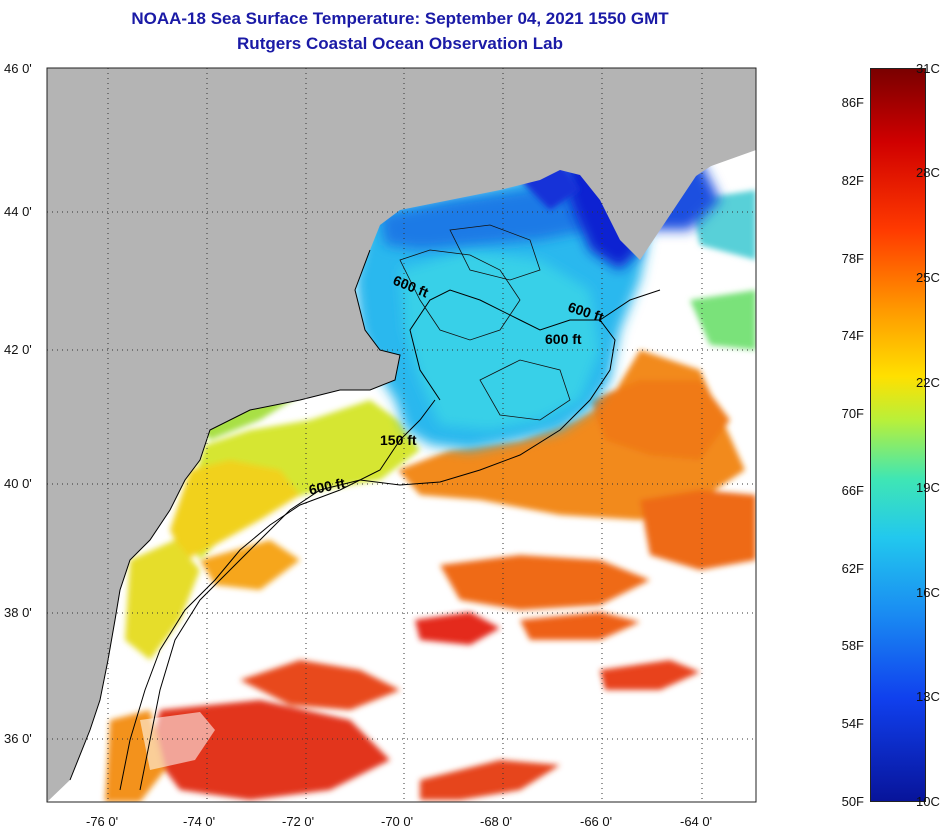 The height and width of the screenshot is (832, 952). What do you see at coordinates (18, 349) in the screenshot?
I see `lat-label: 42 0'` at bounding box center [18, 349].